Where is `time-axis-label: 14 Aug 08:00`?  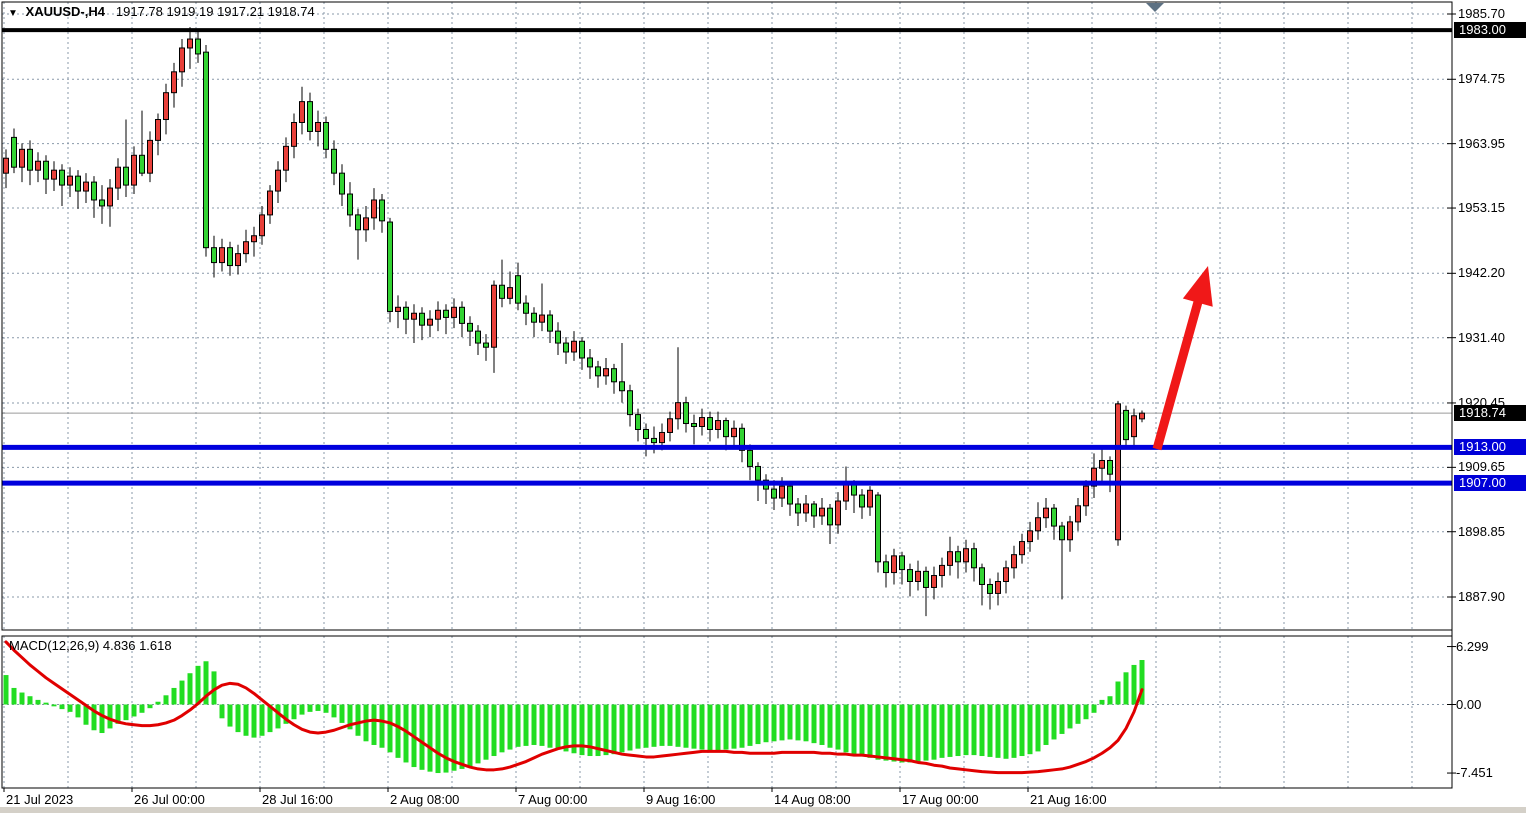
time-axis-label: 14 Aug 08:00 is located at coordinates (812, 799).